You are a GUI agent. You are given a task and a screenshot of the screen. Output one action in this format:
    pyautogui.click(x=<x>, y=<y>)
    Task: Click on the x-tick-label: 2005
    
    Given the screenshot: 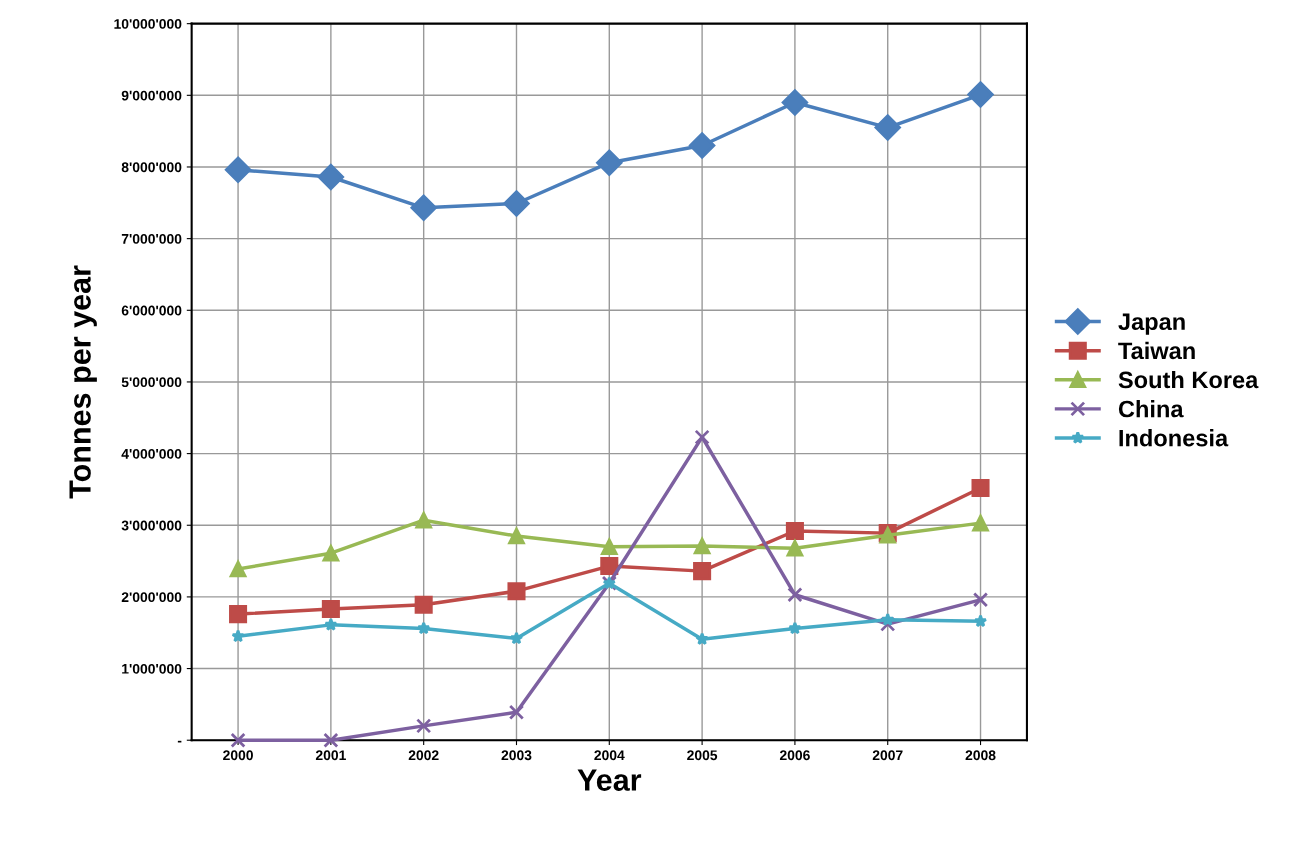 What is the action you would take?
    pyautogui.click(x=702, y=755)
    